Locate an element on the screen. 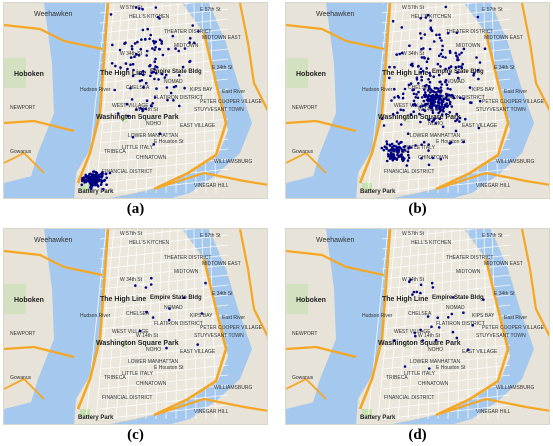  jersey-highway is located at coordinates (24, 388).